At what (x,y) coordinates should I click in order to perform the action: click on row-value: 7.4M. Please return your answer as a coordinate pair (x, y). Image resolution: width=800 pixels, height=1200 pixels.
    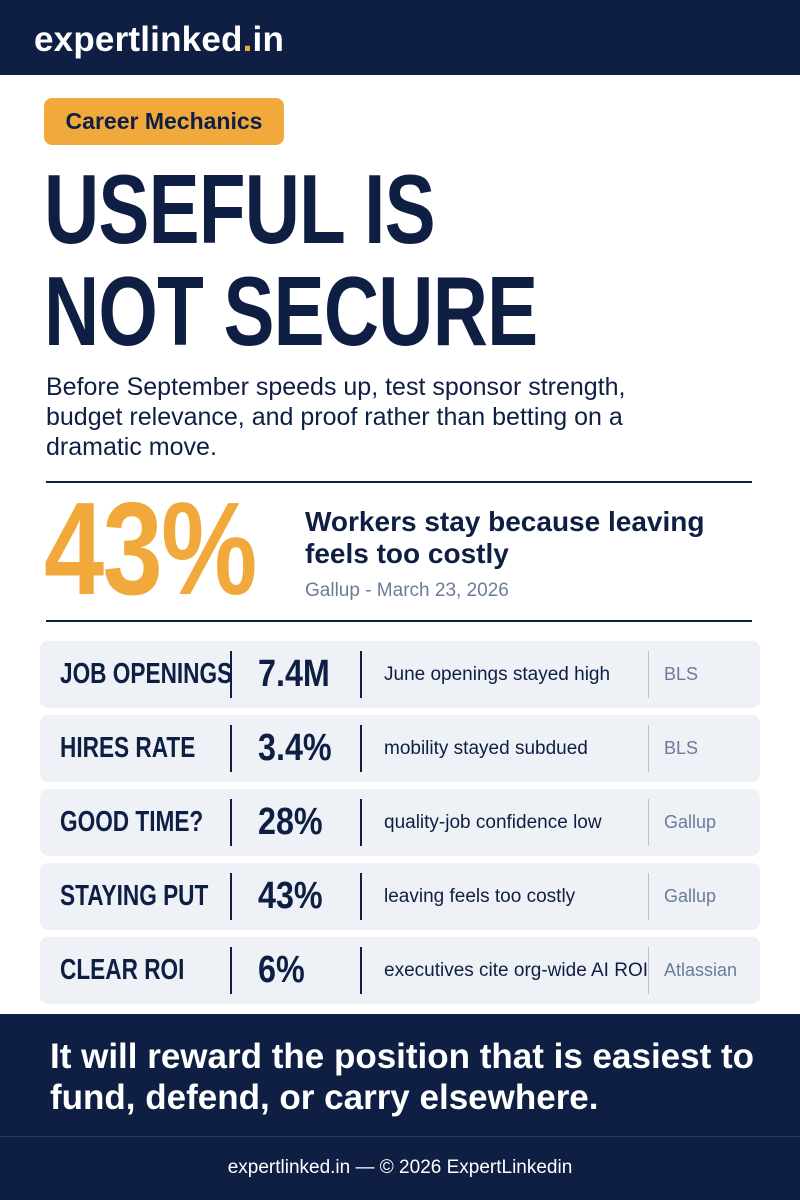
    Looking at the image, I should click on (294, 674).